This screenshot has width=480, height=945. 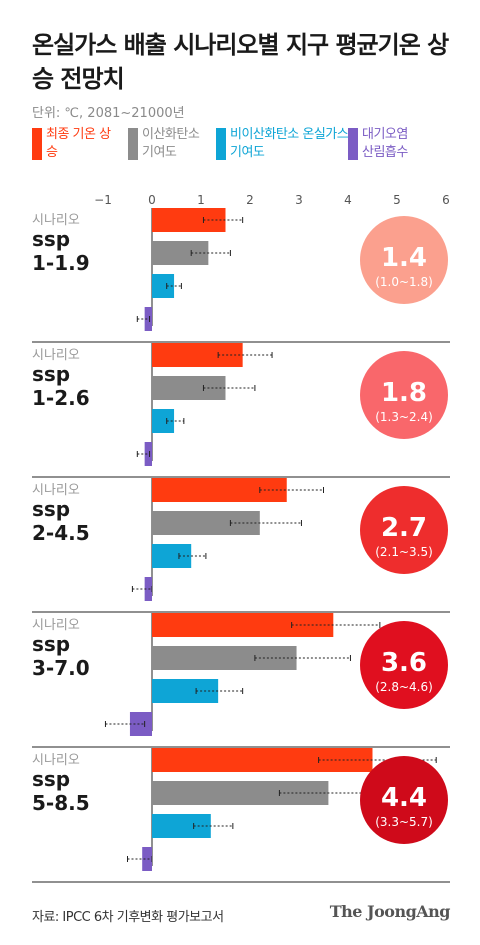 I want to click on scenario-code: 1-1.9, so click(x=61, y=263).